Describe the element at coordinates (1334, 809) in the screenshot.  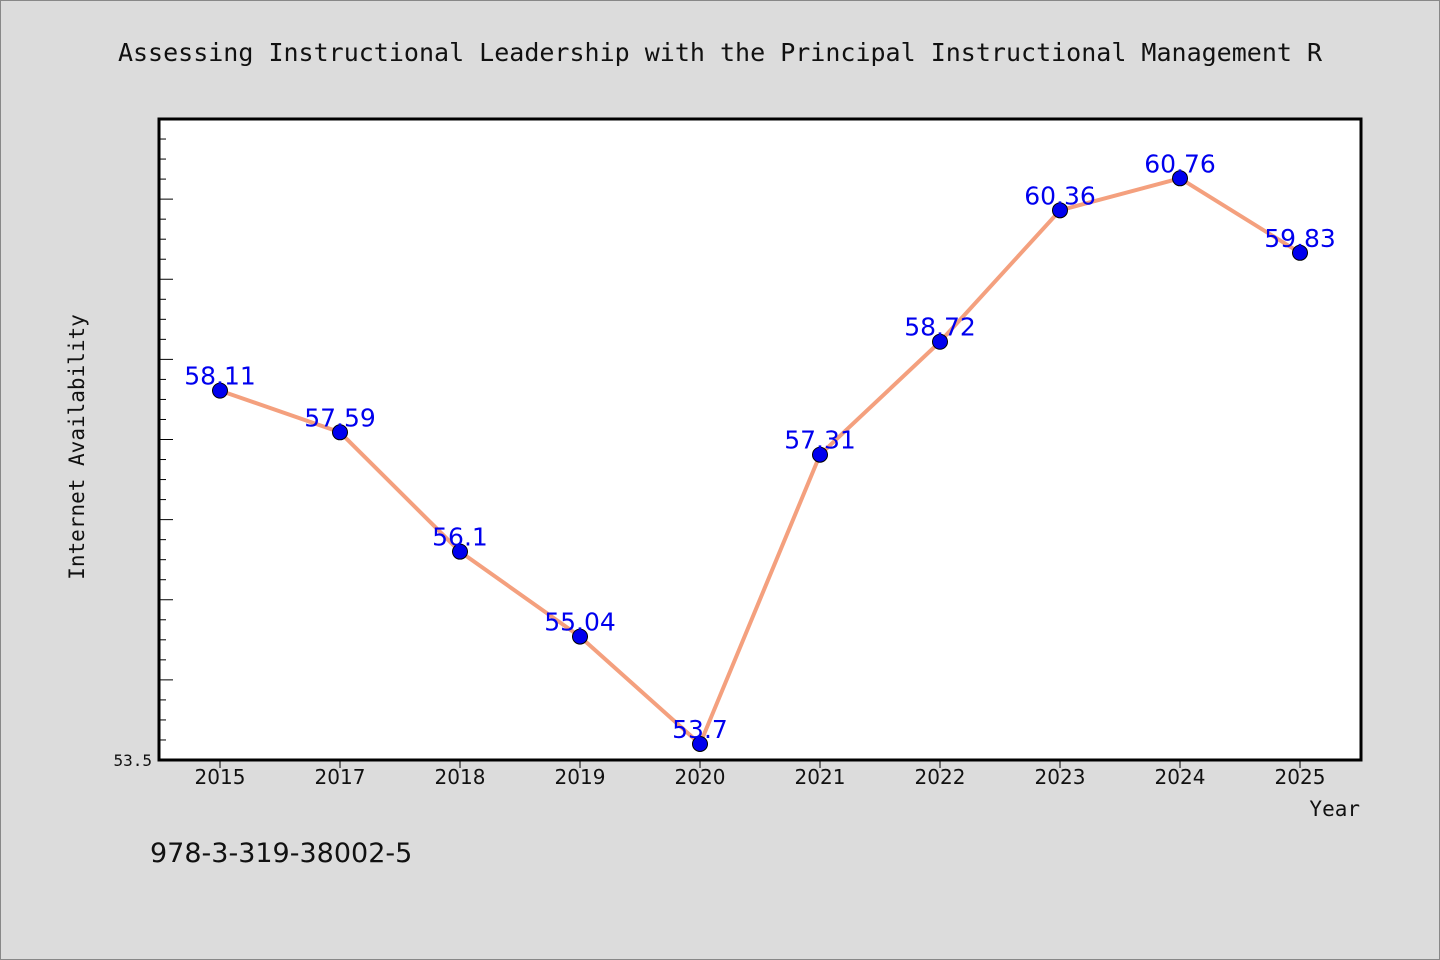
I see `x-axis-label: Year` at that location.